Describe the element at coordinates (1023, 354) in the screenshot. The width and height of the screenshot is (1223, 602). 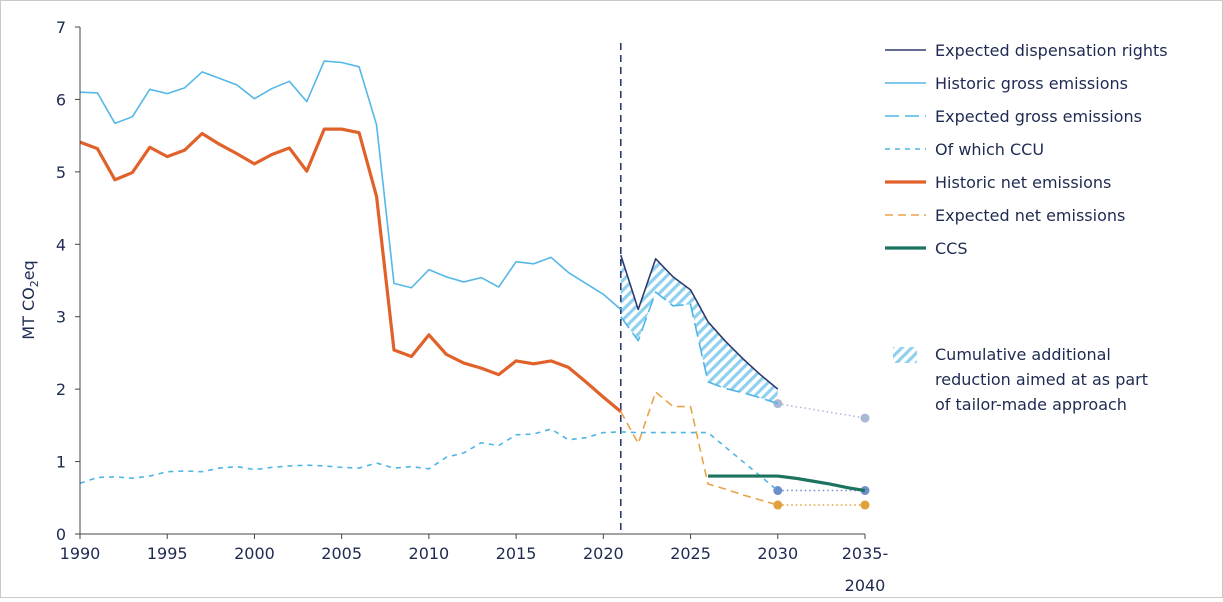
I see `legend-label-hatch-line: Cumulative additional` at that location.